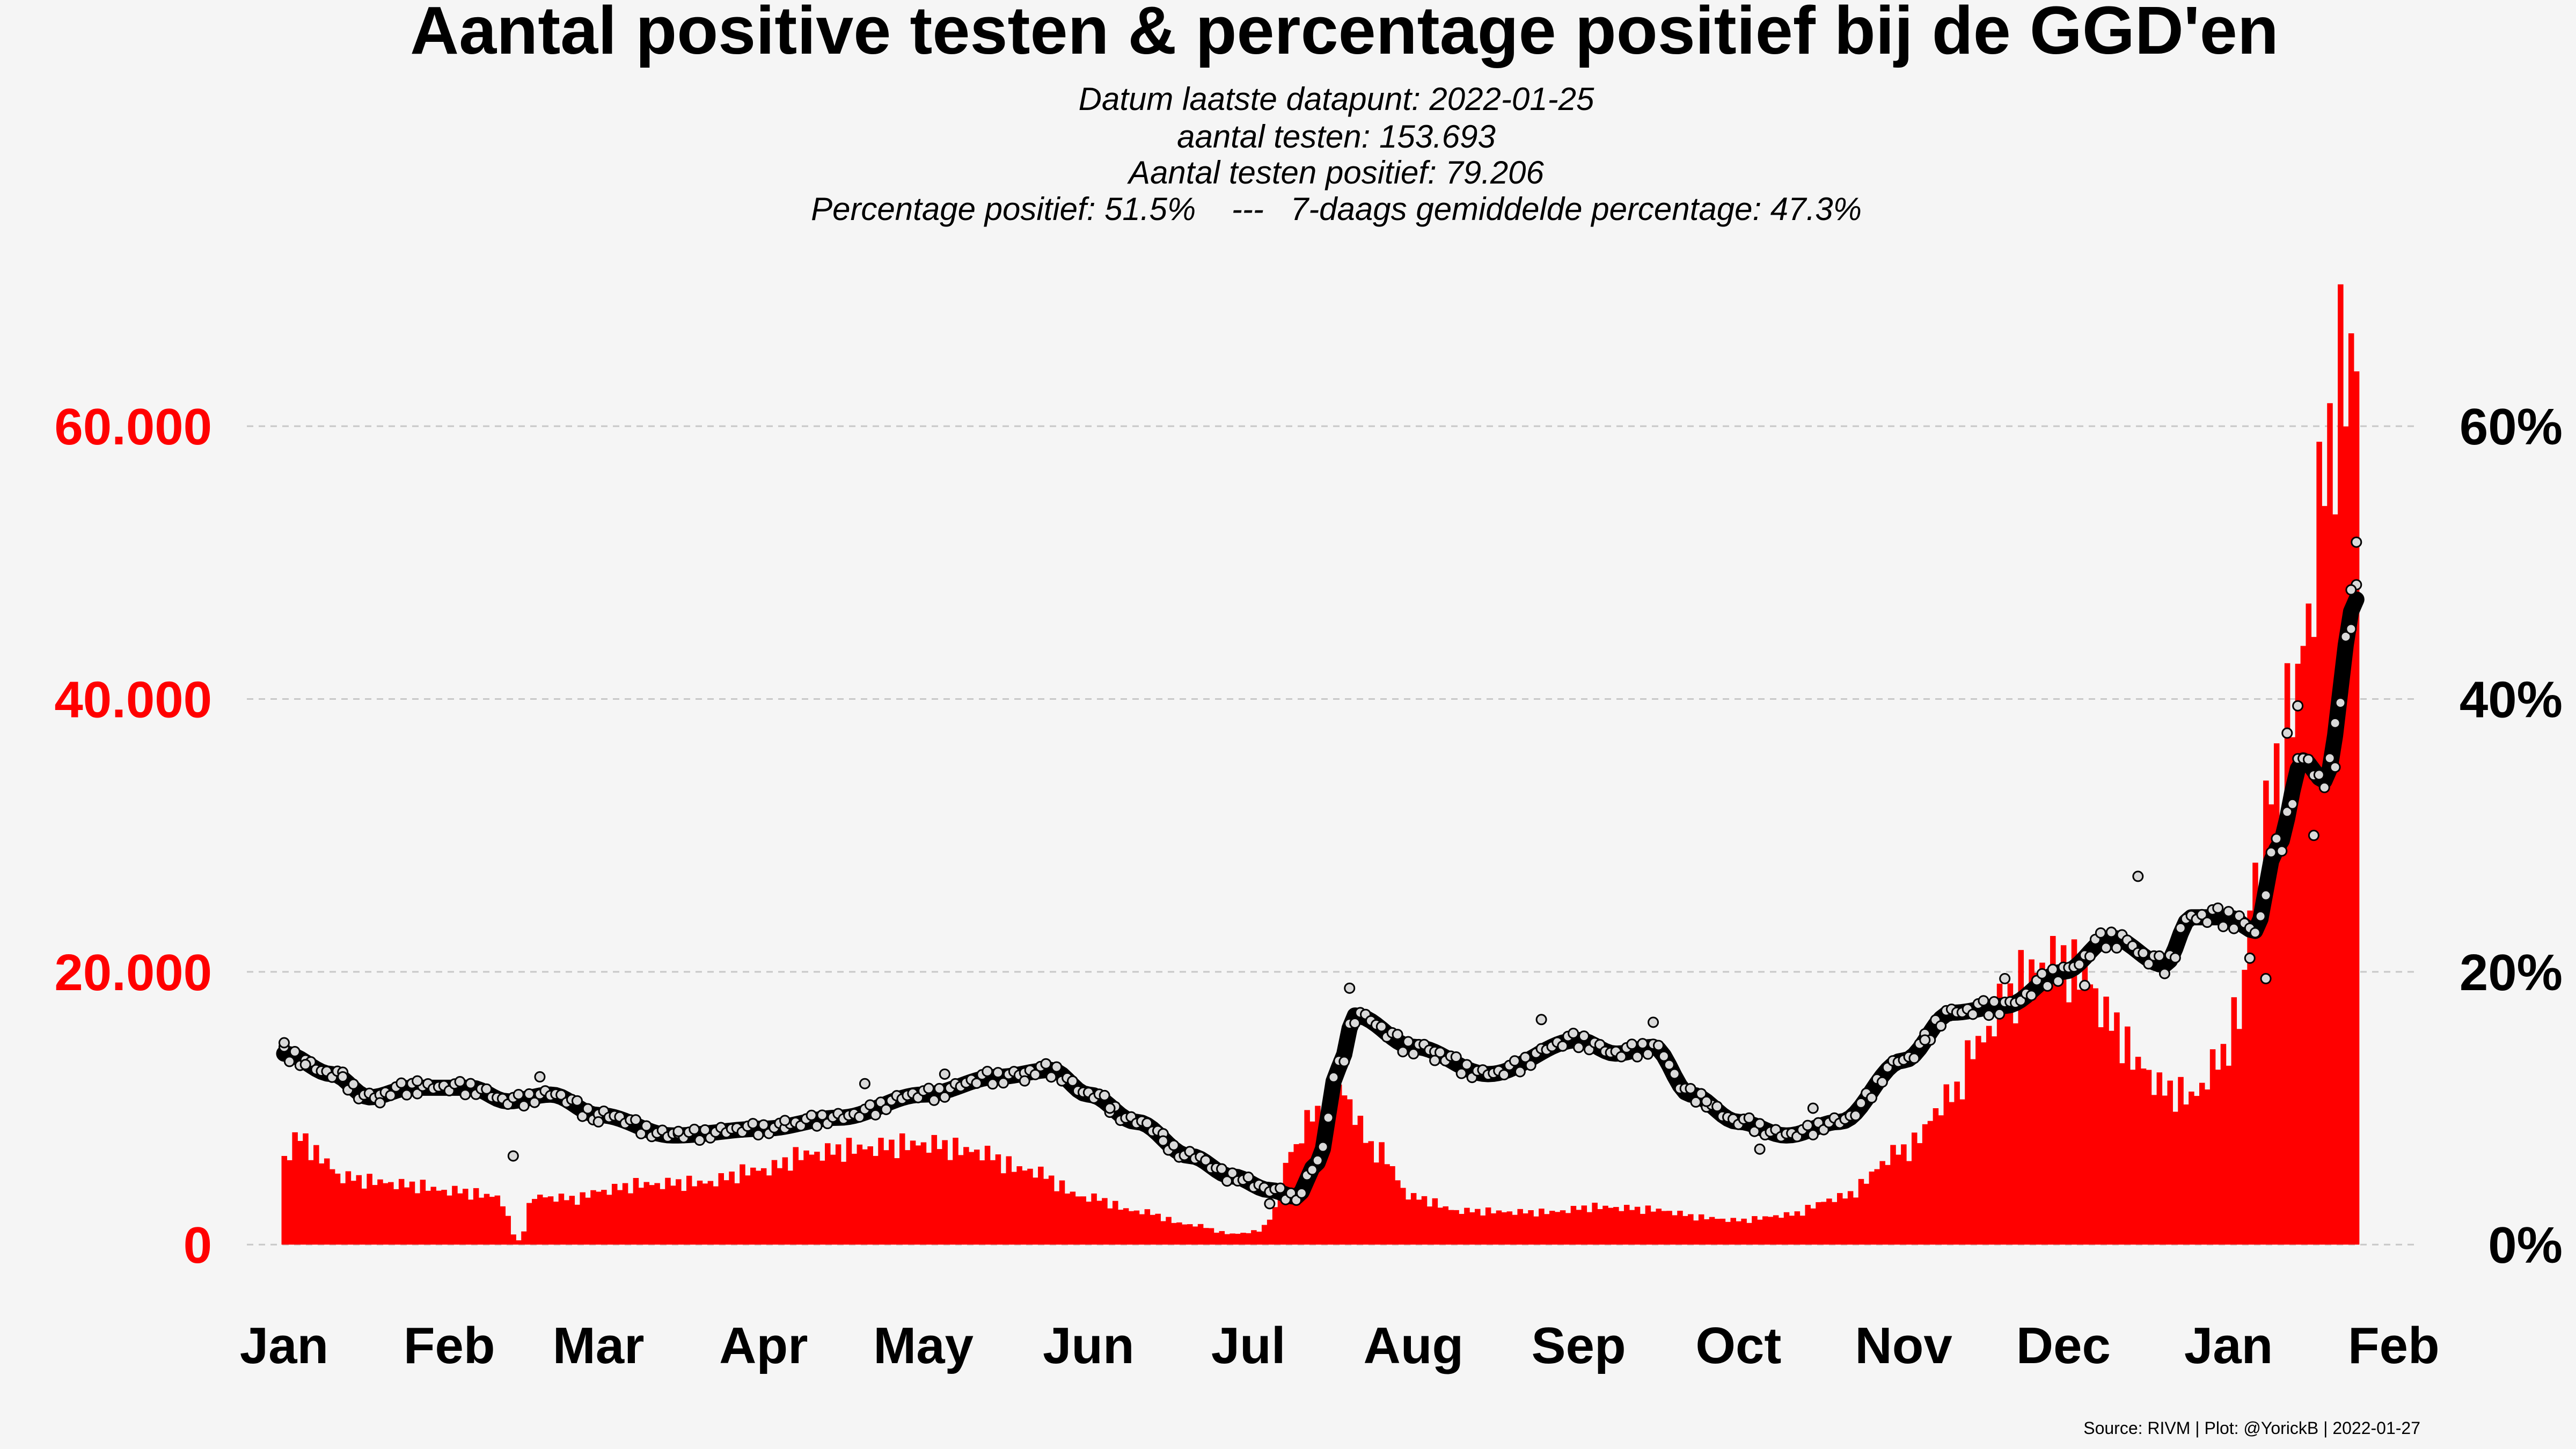 The height and width of the screenshot is (1449, 2576). What do you see at coordinates (2525, 1245) in the screenshot?
I see `y-right-tick-label: 0%` at bounding box center [2525, 1245].